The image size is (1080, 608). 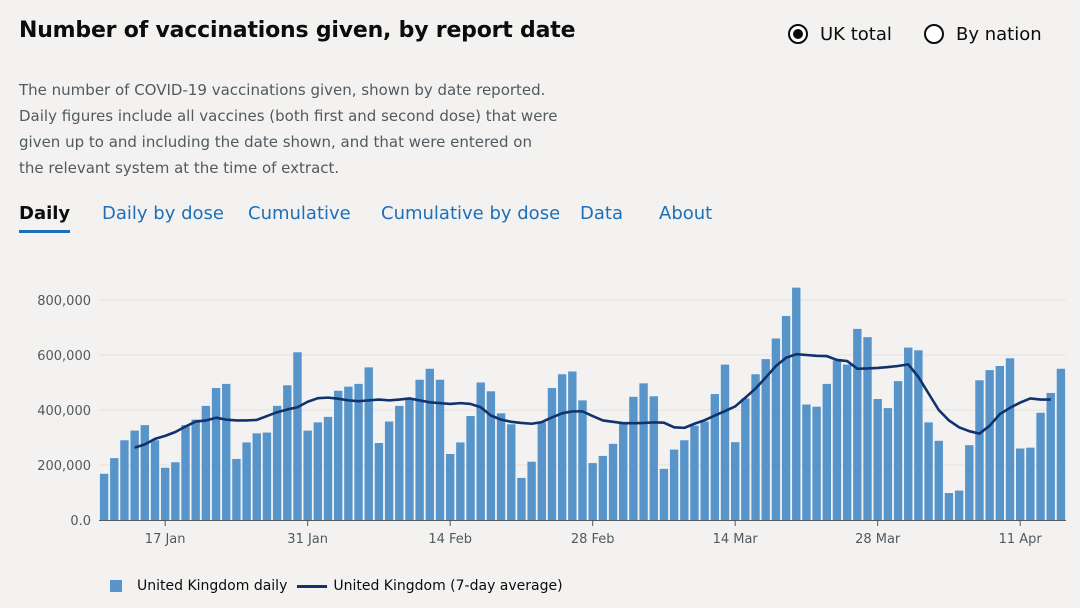 I want to click on tab-cumulative-by-dose: Cumulative by dose, so click(x=471, y=213).